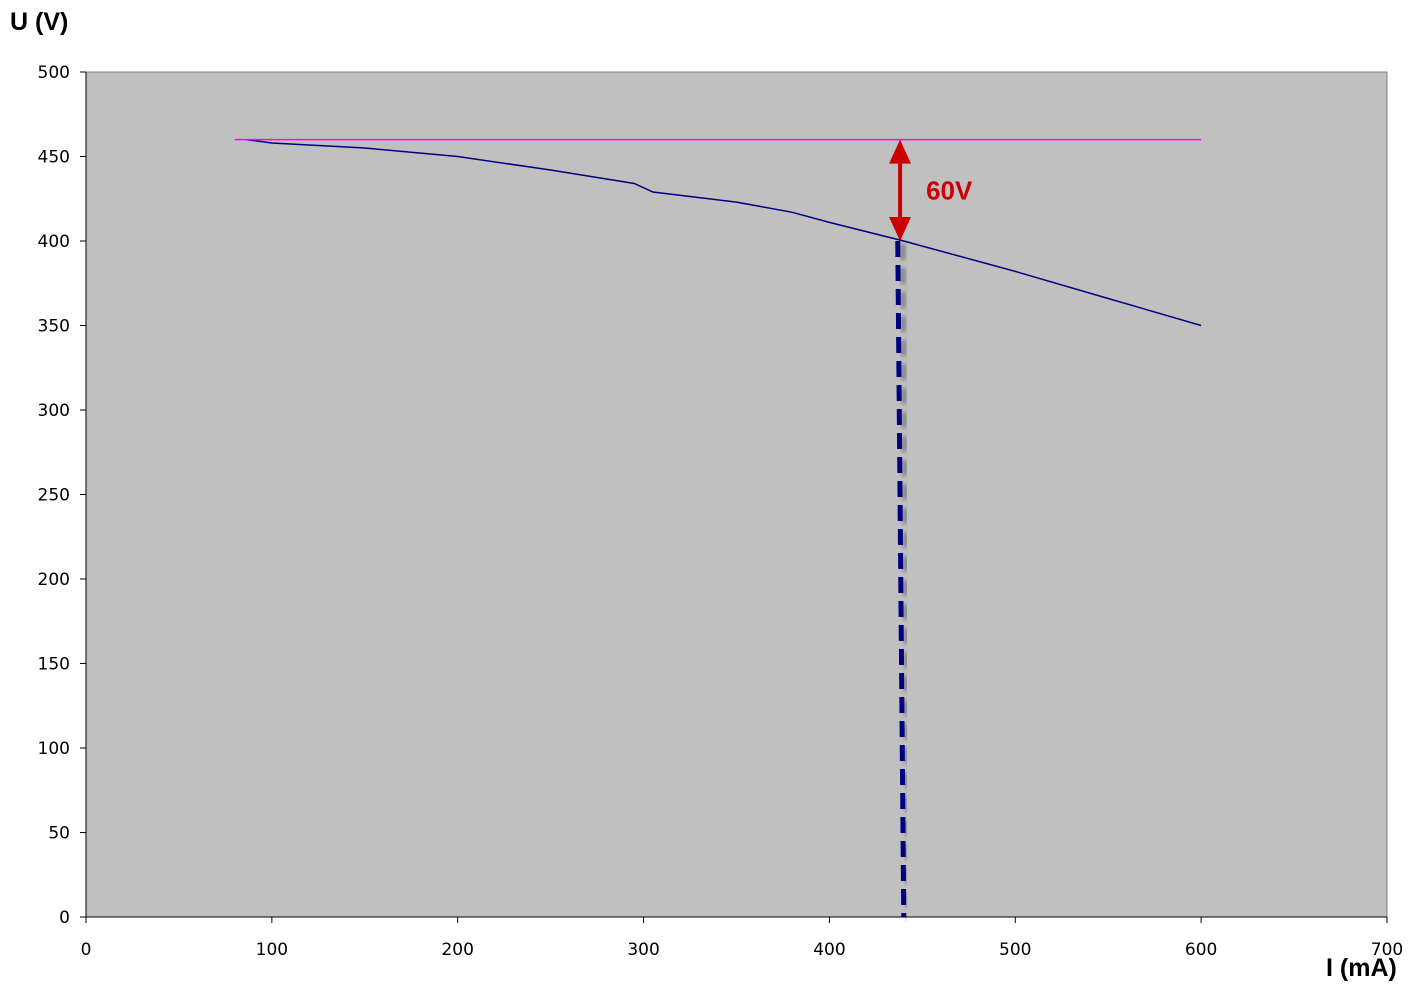 The width and height of the screenshot is (1427, 988). I want to click on arrow-head-up, so click(900, 151).